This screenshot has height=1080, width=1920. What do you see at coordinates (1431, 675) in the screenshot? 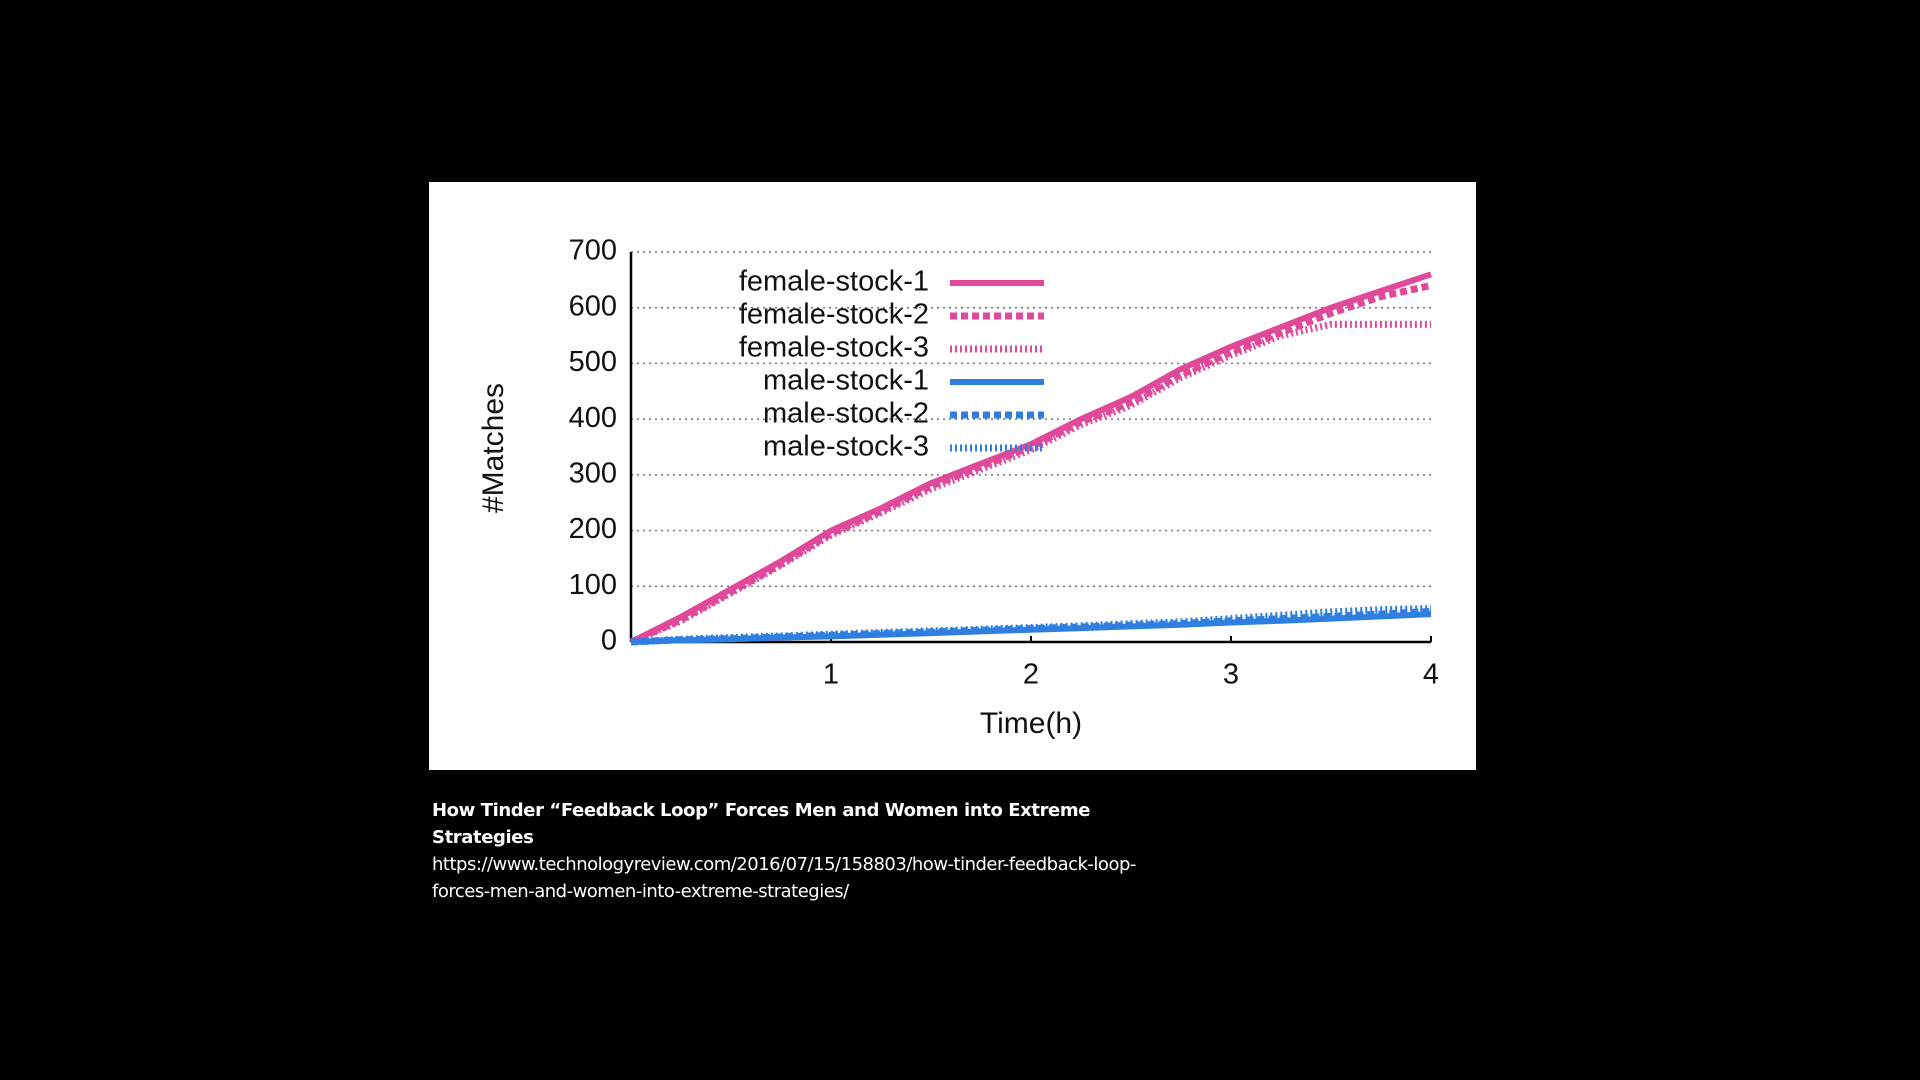
I see `x-tick-label: 4` at bounding box center [1431, 675].